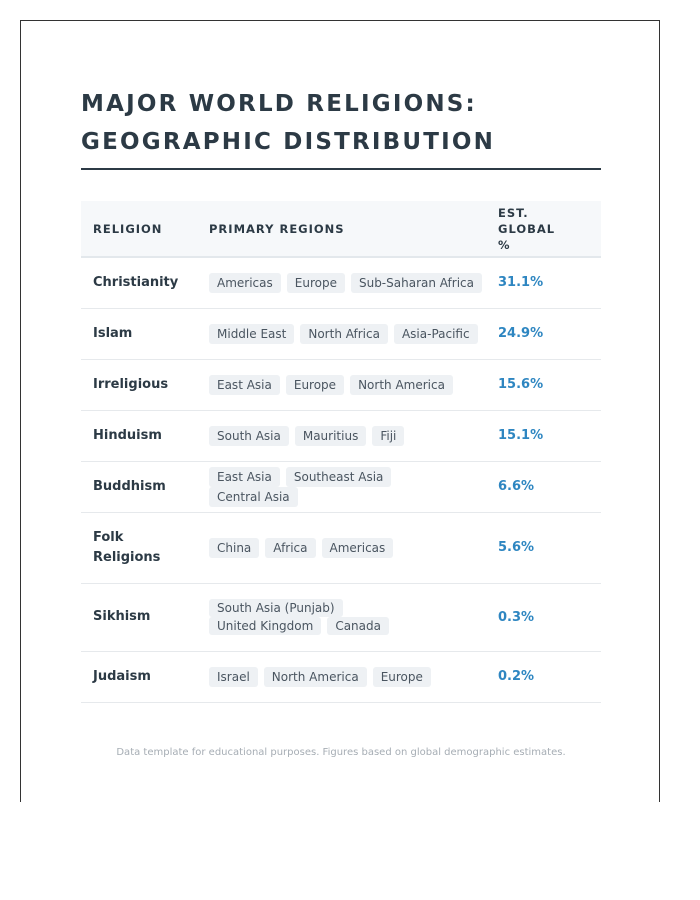 The height and width of the screenshot is (900, 700). What do you see at coordinates (341, 169) in the screenshot?
I see `title-divider` at bounding box center [341, 169].